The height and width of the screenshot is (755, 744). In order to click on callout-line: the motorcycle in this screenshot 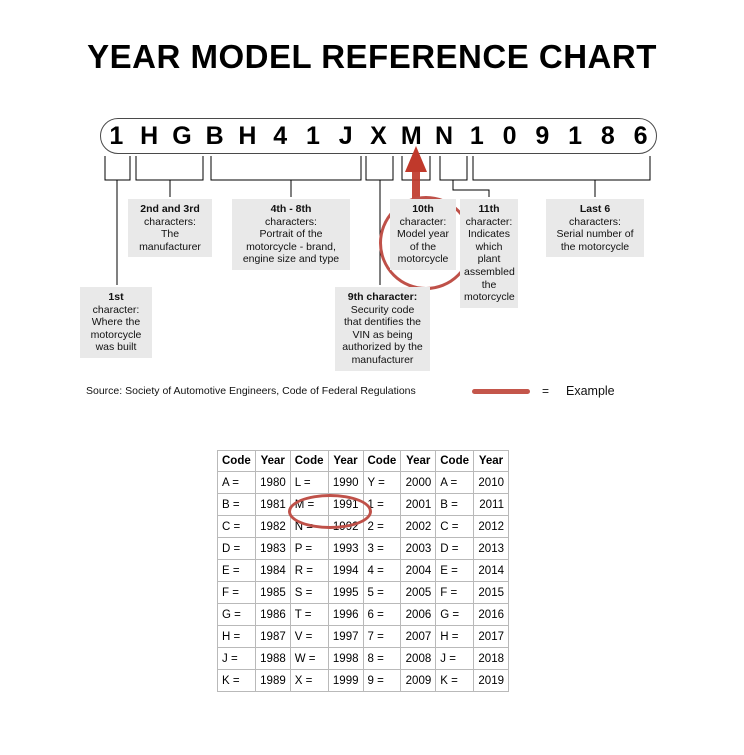, I will do `click(595, 246)`.